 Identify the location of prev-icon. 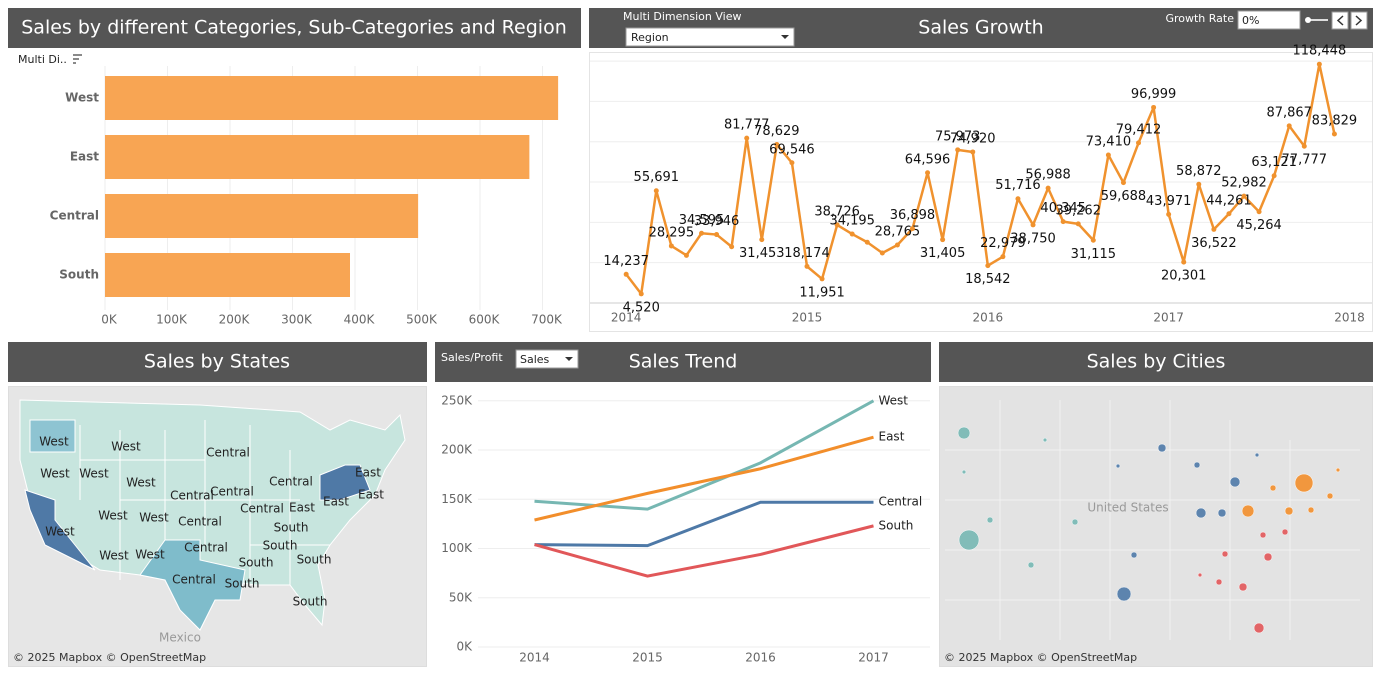
(1340, 20).